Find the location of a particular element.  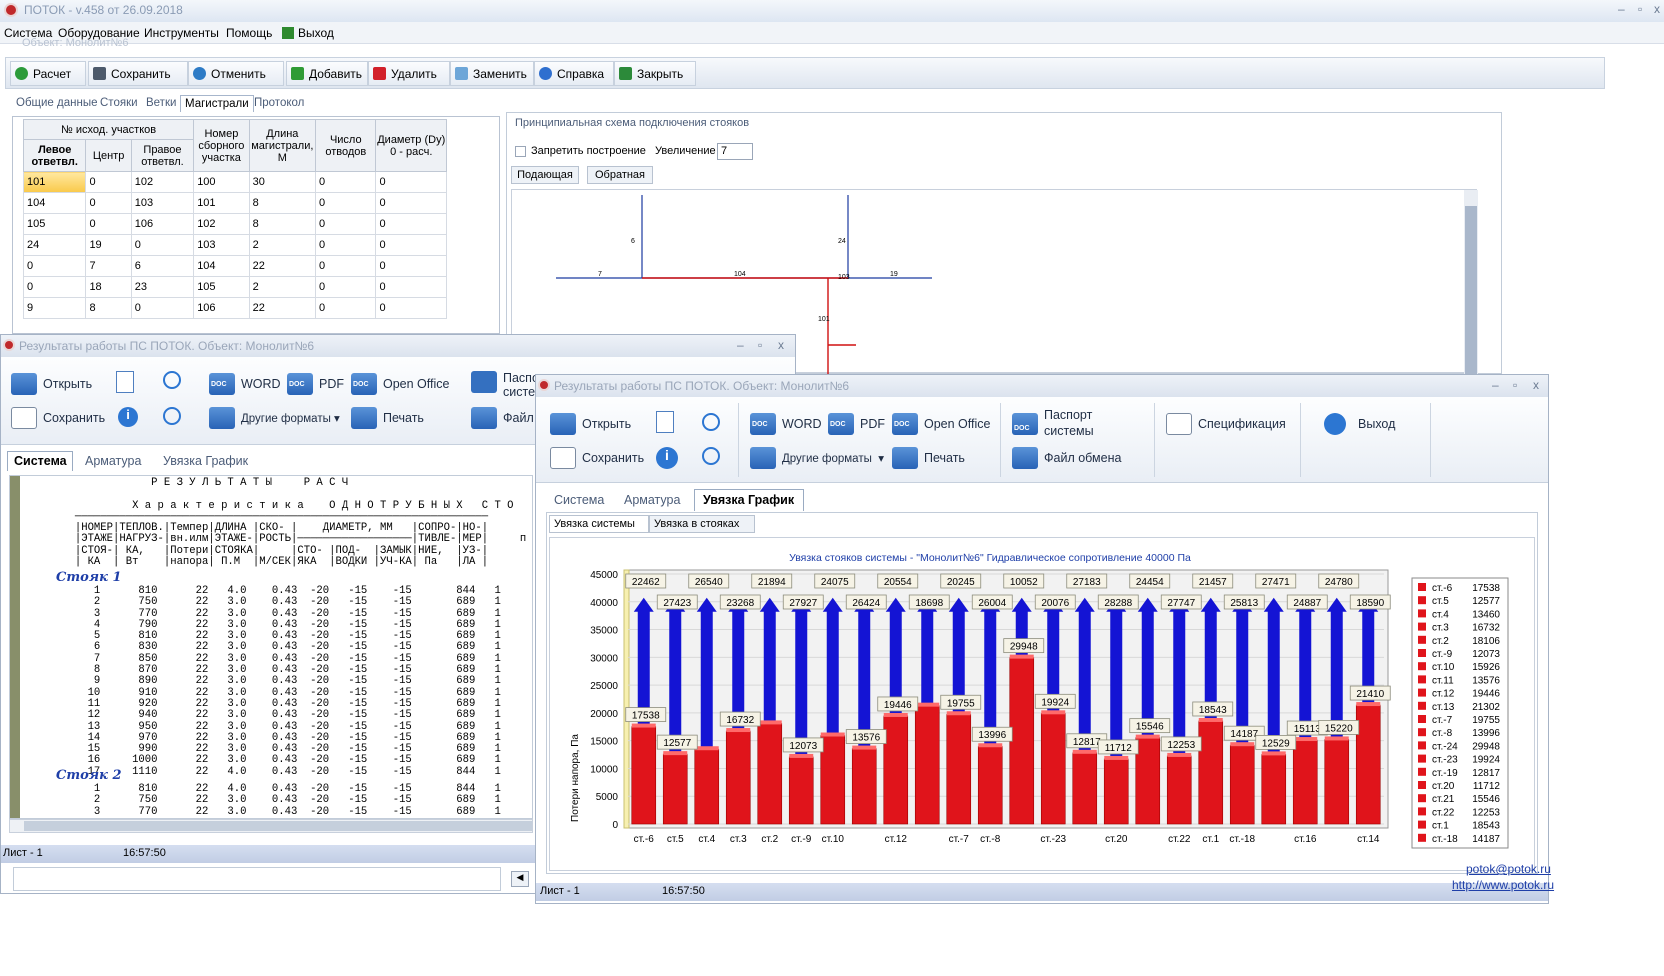

menu-tools: Инструменты is located at coordinates (181, 33).